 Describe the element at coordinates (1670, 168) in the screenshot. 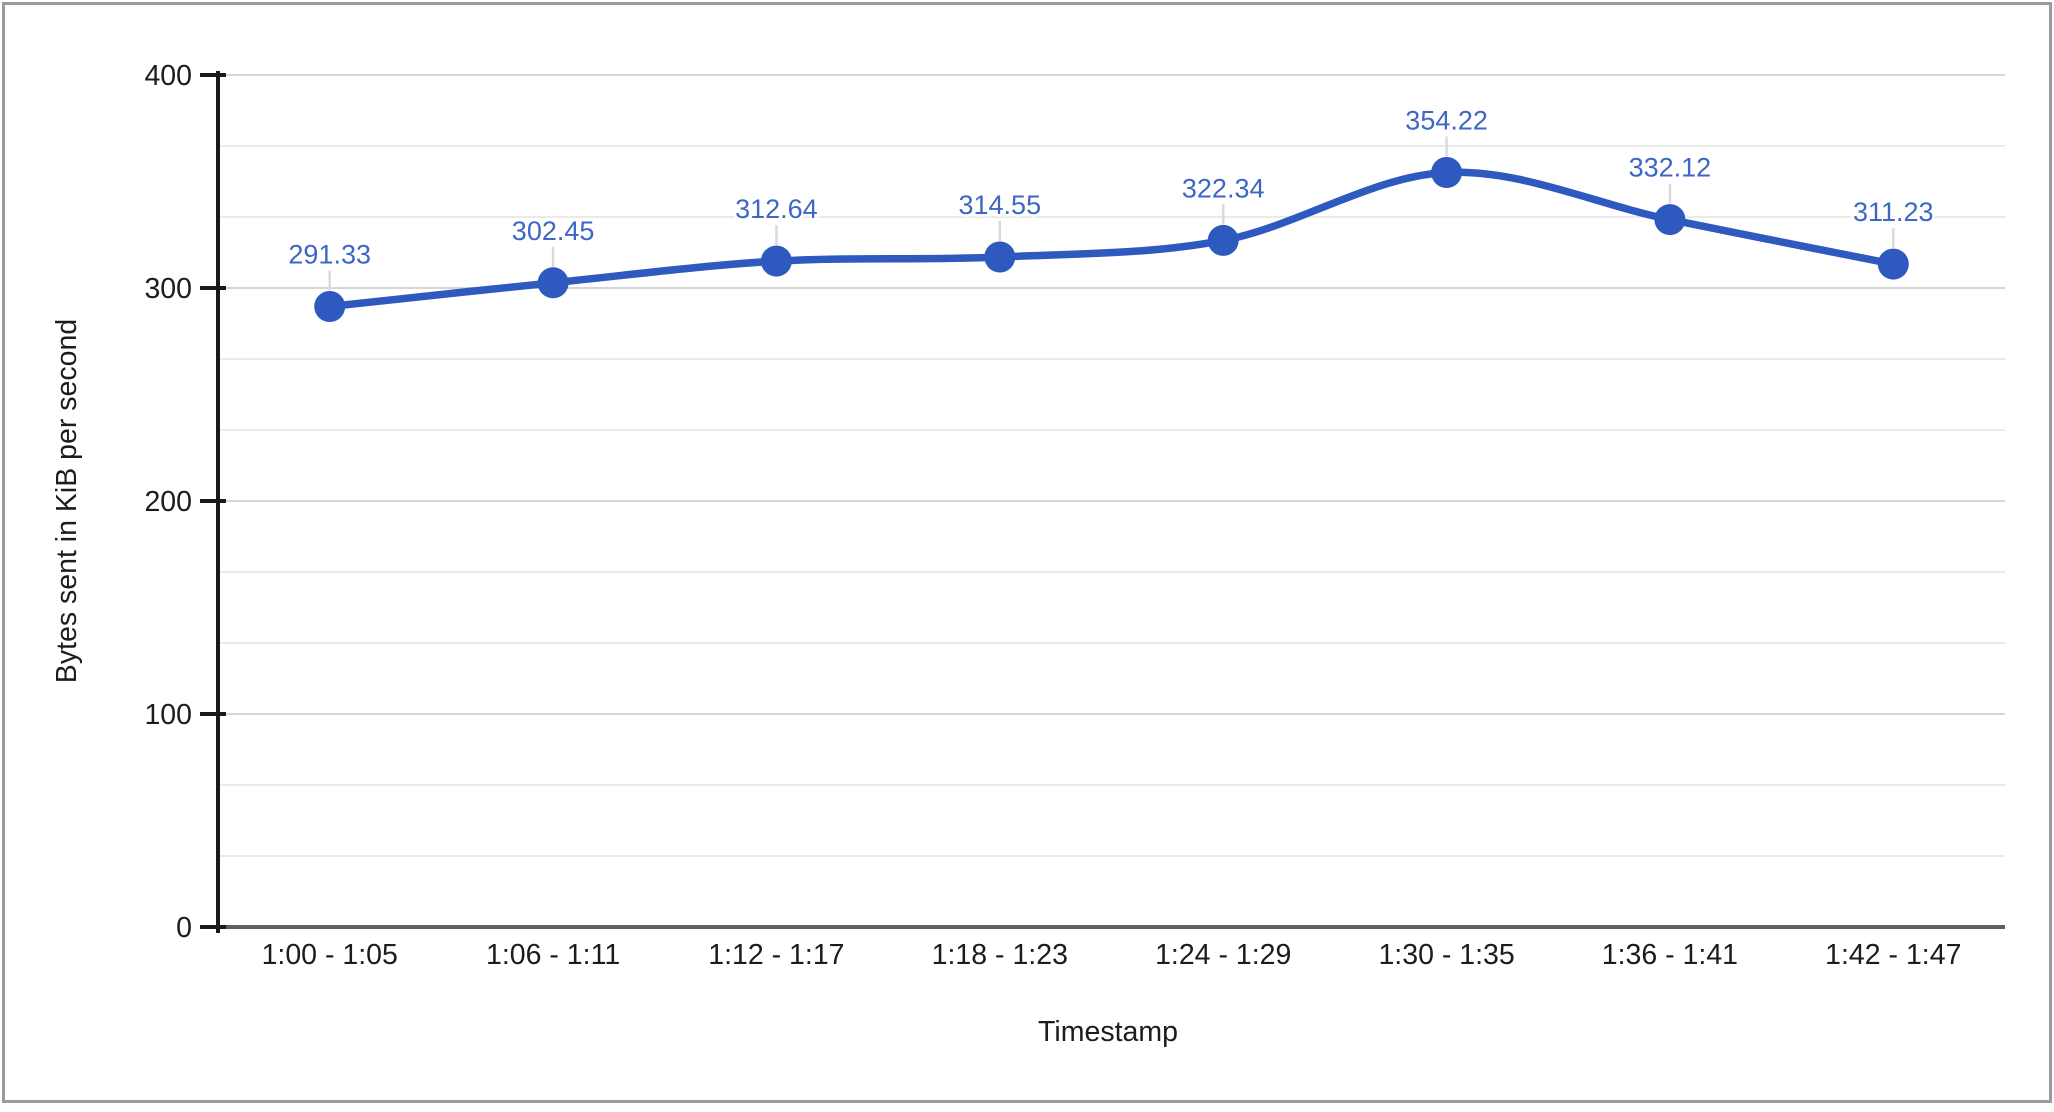

I see `data-point-label: 332.12` at that location.